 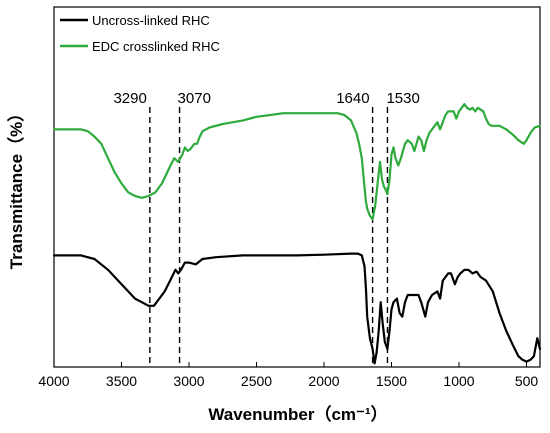 What do you see at coordinates (256, 381) in the screenshot?
I see `x-tick-label-2500: 2500` at bounding box center [256, 381].